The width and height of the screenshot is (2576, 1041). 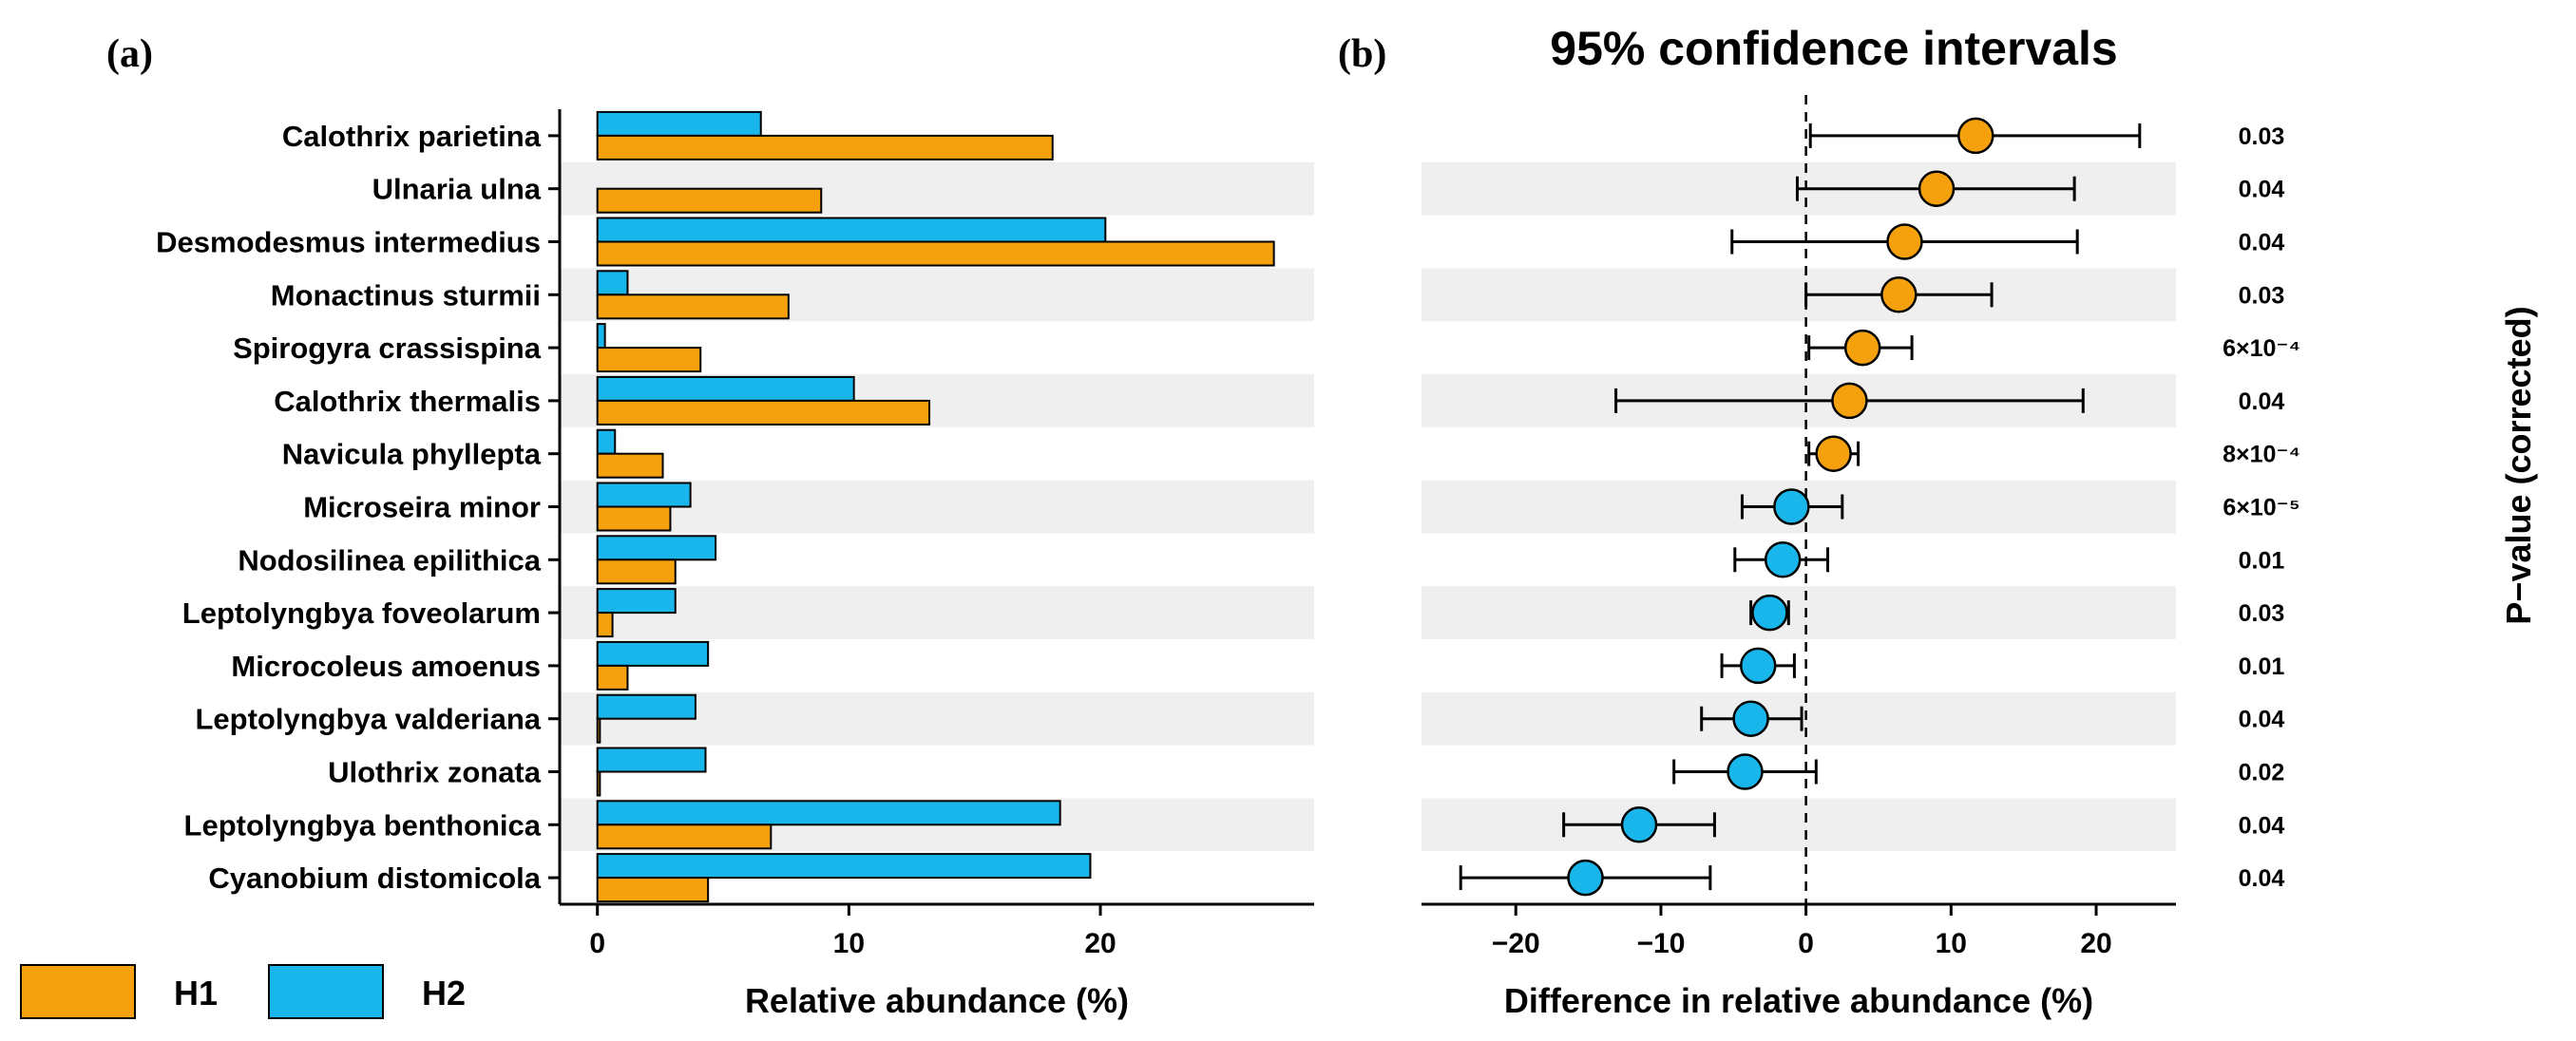 What do you see at coordinates (2518, 465) in the screenshot?
I see `p-value-axis-label: P−value (corrected)` at bounding box center [2518, 465].